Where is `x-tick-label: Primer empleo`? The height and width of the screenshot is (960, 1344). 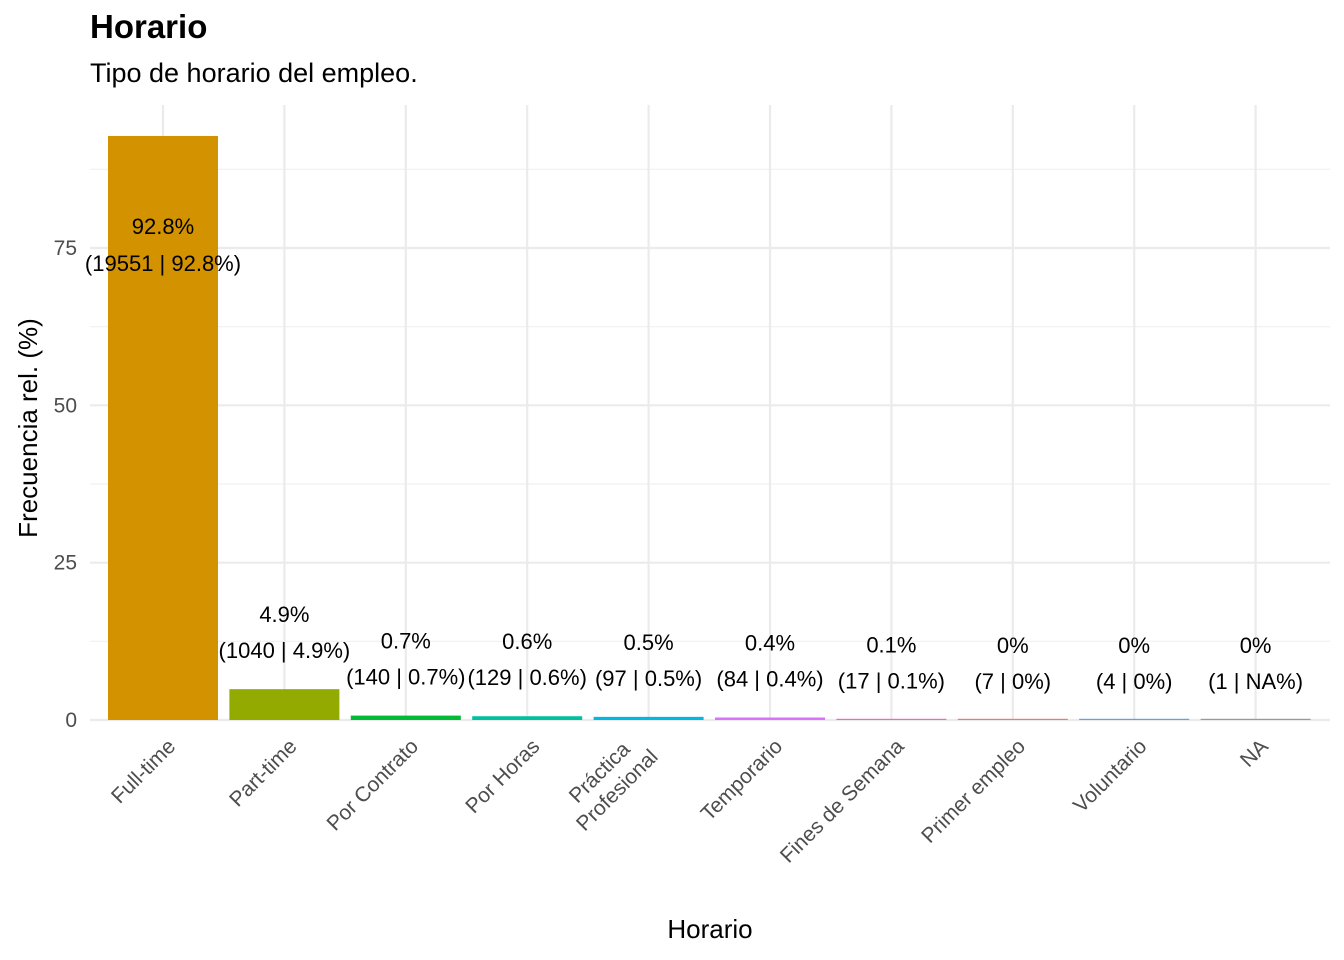
x-tick-label: Primer empleo is located at coordinates (973, 791).